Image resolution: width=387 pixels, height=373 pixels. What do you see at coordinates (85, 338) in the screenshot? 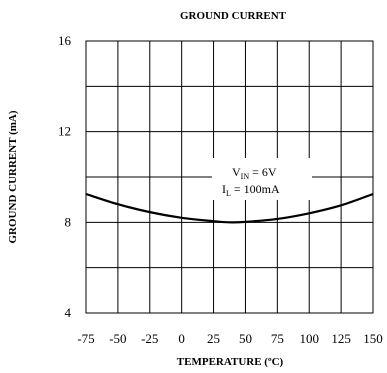
I see `x-tick-label: -75` at bounding box center [85, 338].